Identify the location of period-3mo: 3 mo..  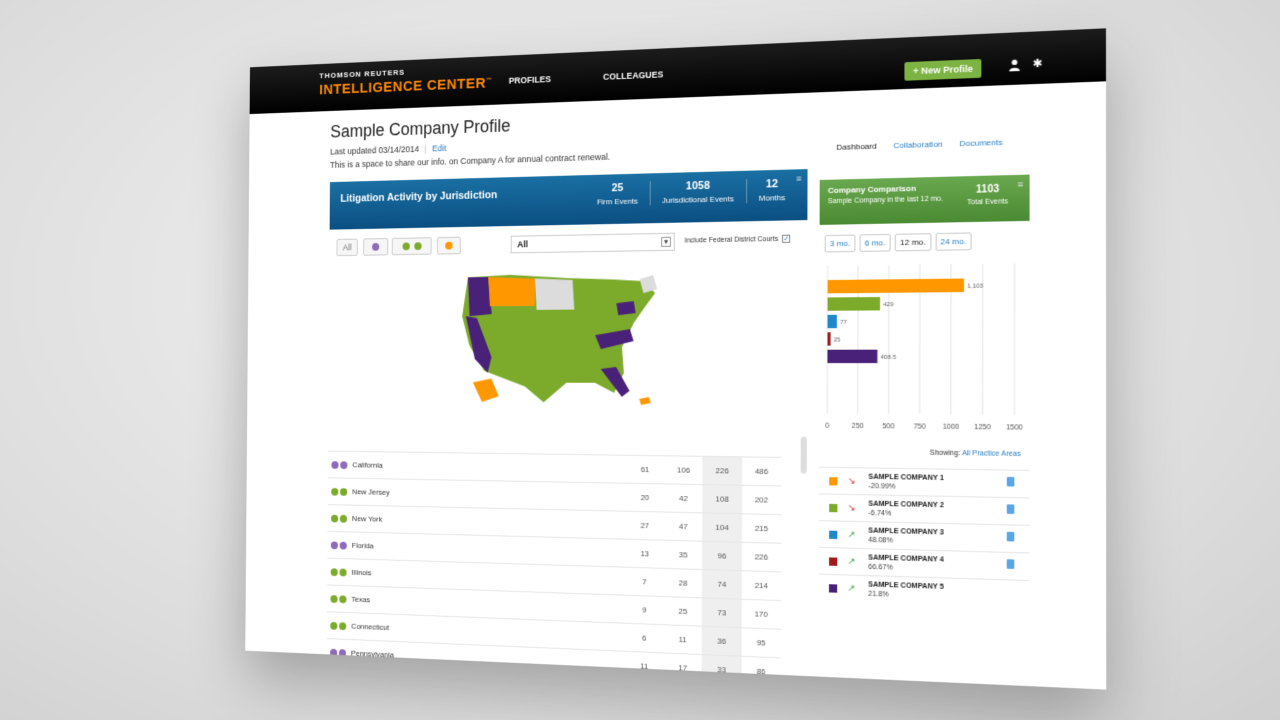
(840, 244).